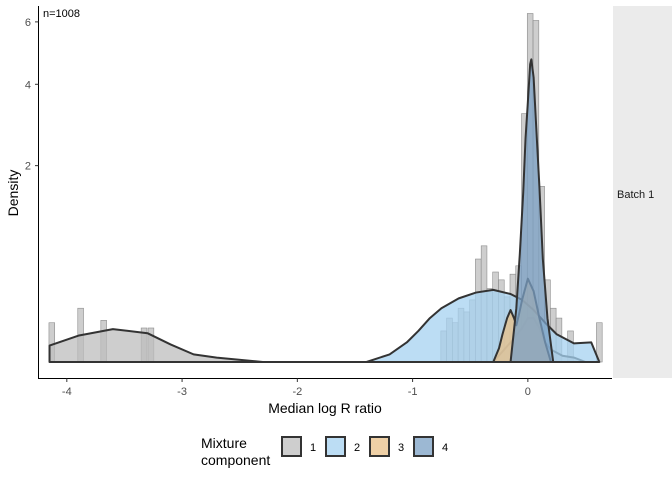  Describe the element at coordinates (445, 448) in the screenshot. I see `legend-label-4: 4` at that location.